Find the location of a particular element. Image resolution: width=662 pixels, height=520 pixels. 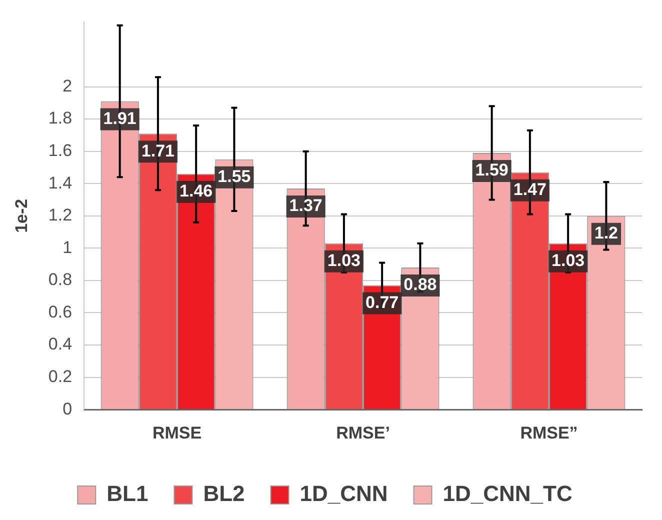

data-label: 1.37 is located at coordinates (305, 206).